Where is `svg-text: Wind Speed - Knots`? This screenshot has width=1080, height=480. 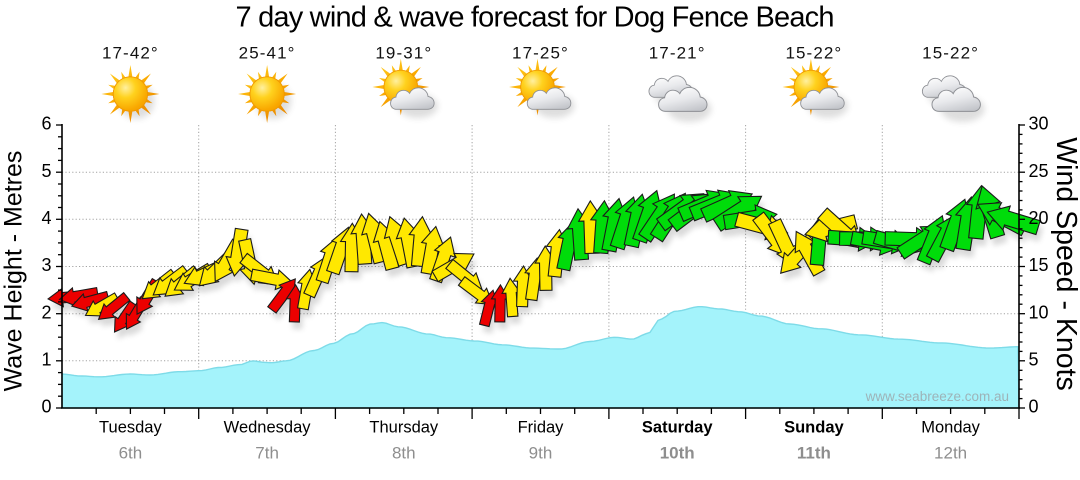 svg-text: Wind Speed - Knots is located at coordinates (1065, 263).